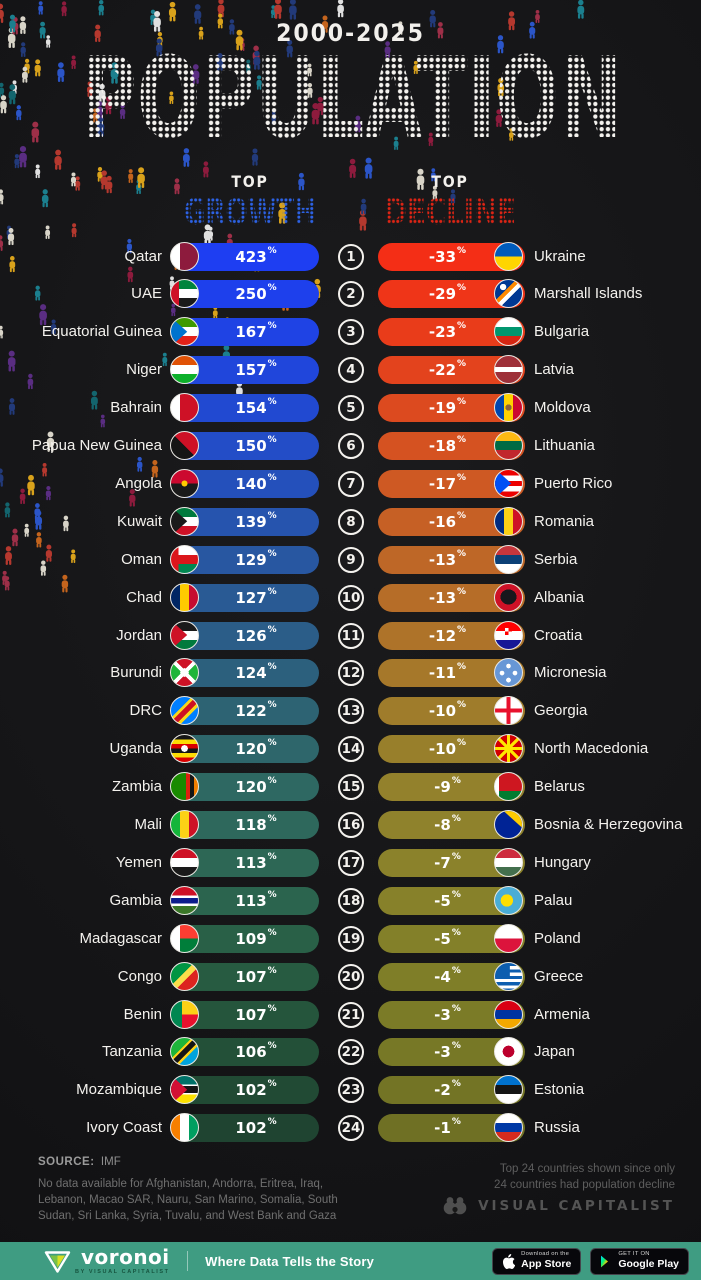 This screenshot has width=701, height=1280. Describe the element at coordinates (251, 370) in the screenshot. I see `growth-value: 157` at that location.